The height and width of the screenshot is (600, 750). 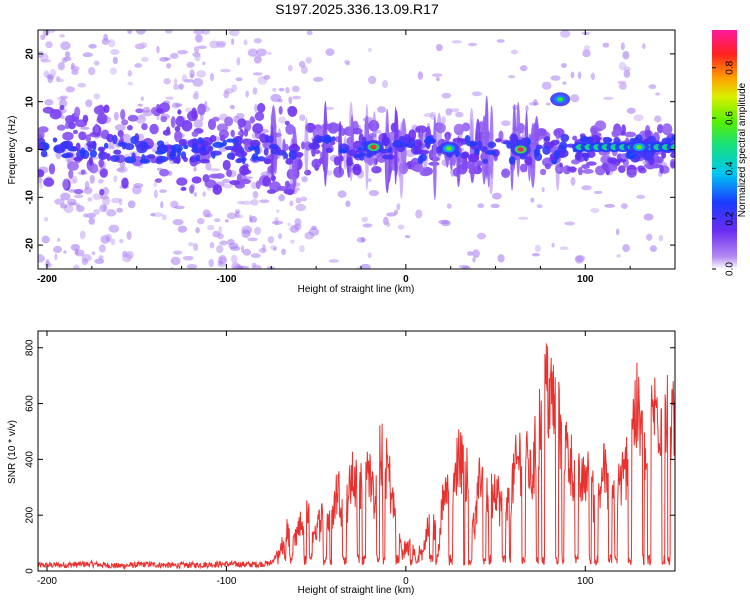 What do you see at coordinates (47, 581) in the screenshot?
I see `snr-xtick-label: -200` at bounding box center [47, 581].